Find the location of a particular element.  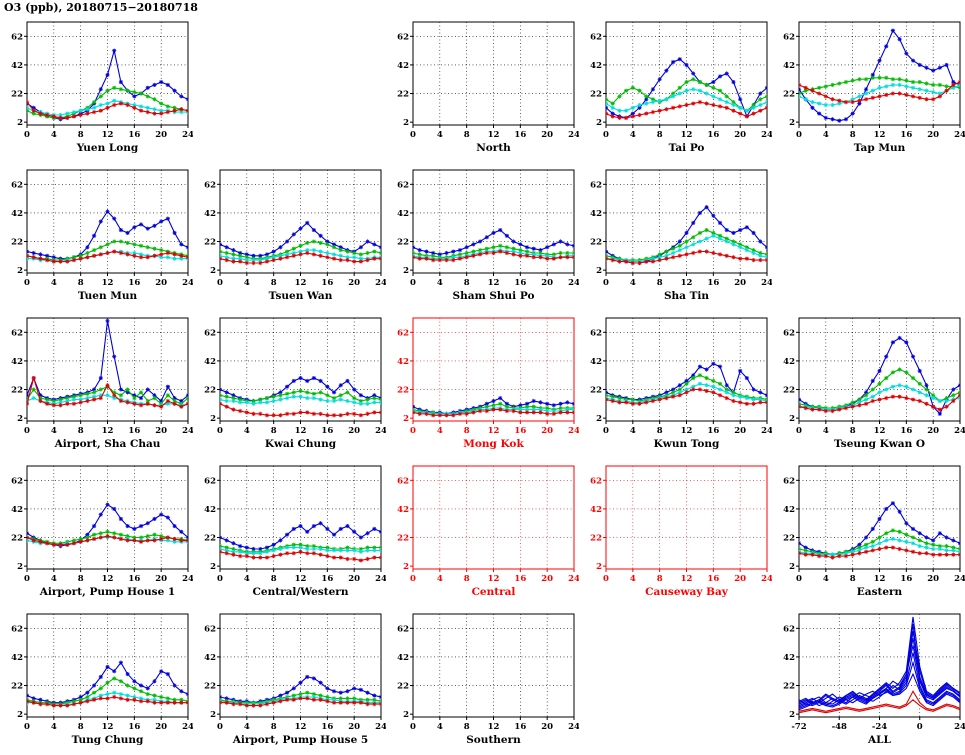

station-label-sha-tin: Sha Tin is located at coordinates (686, 296).